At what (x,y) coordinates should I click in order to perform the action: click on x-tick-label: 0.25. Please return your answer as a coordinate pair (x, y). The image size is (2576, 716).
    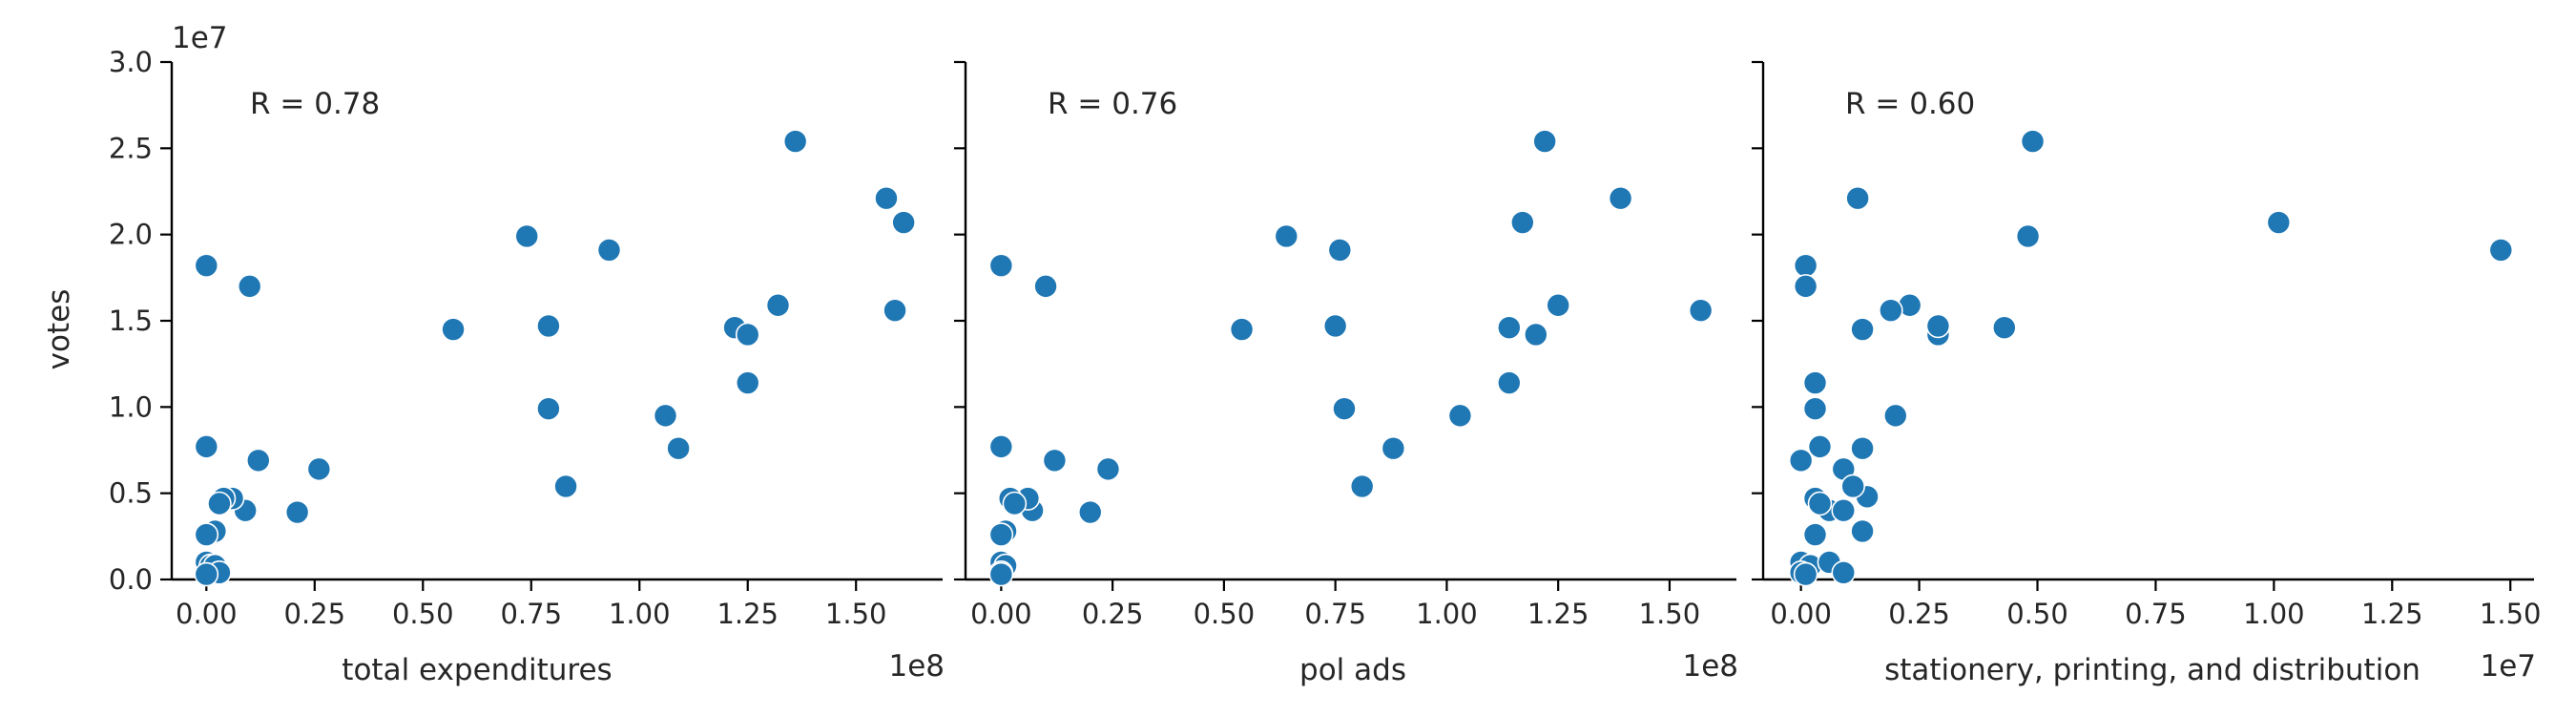
    Looking at the image, I should click on (1919, 614).